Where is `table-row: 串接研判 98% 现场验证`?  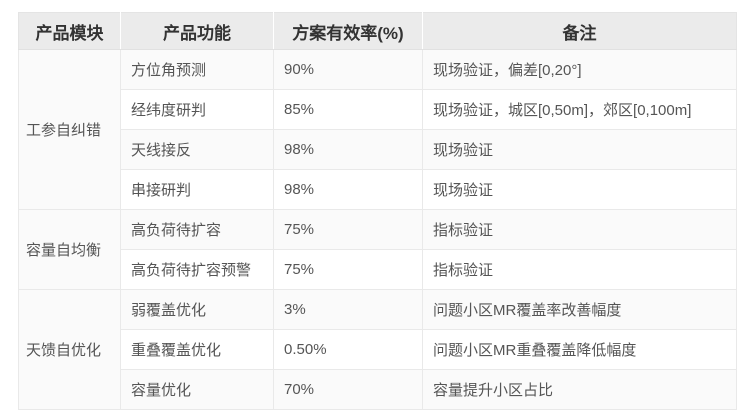
table-row: 串接研判 98% 现场验证 is located at coordinates (378, 189).